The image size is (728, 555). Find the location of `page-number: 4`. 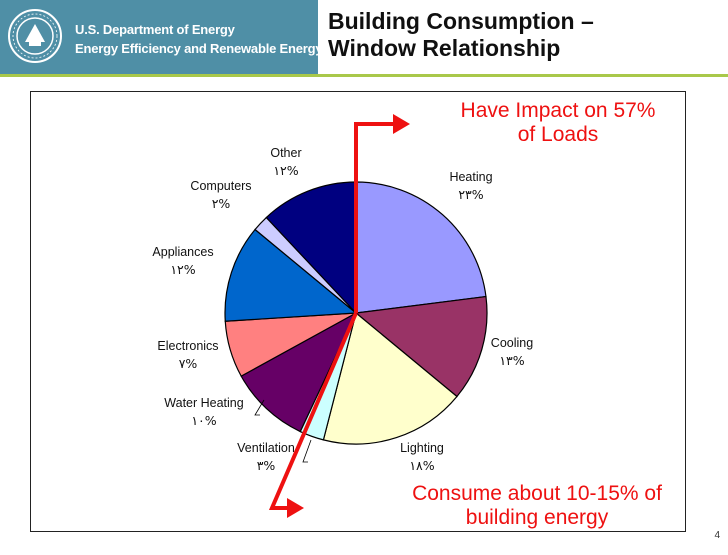

page-number: 4 is located at coordinates (717, 535).